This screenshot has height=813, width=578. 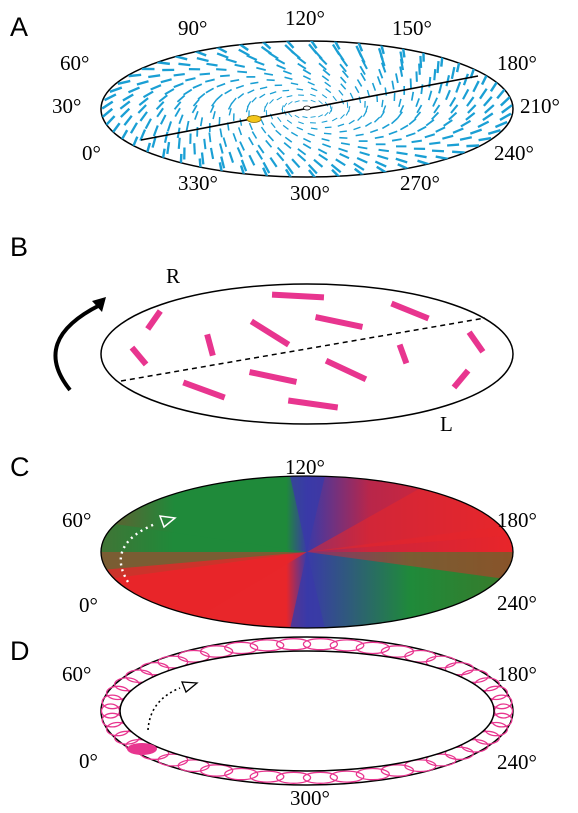 I want to click on angle-label-210: 210°, so click(x=540, y=106).